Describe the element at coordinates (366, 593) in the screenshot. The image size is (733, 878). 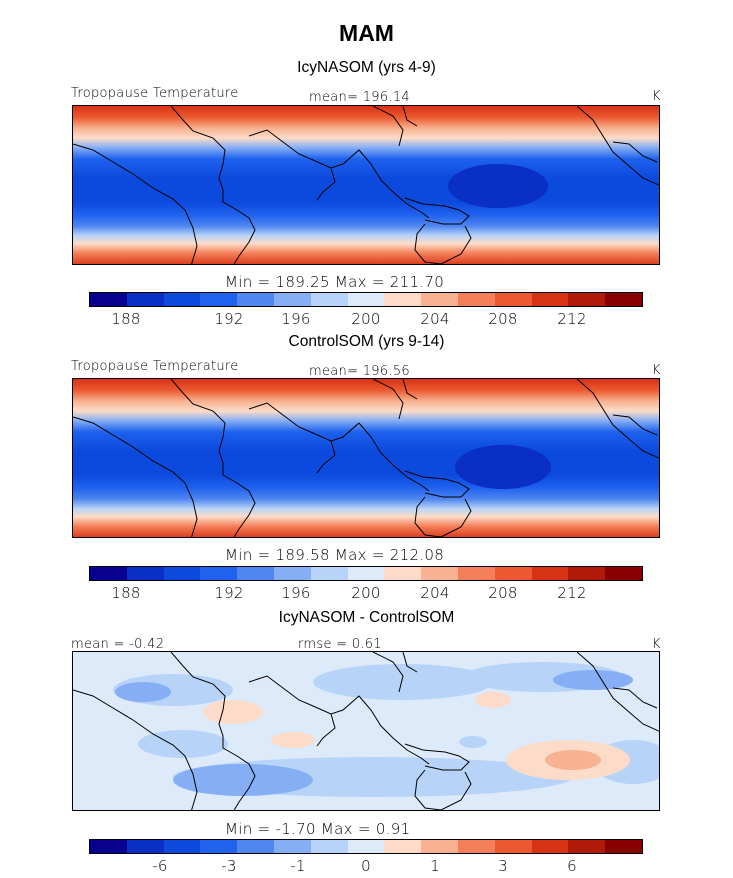
I see `panel-2-tick: 200` at that location.